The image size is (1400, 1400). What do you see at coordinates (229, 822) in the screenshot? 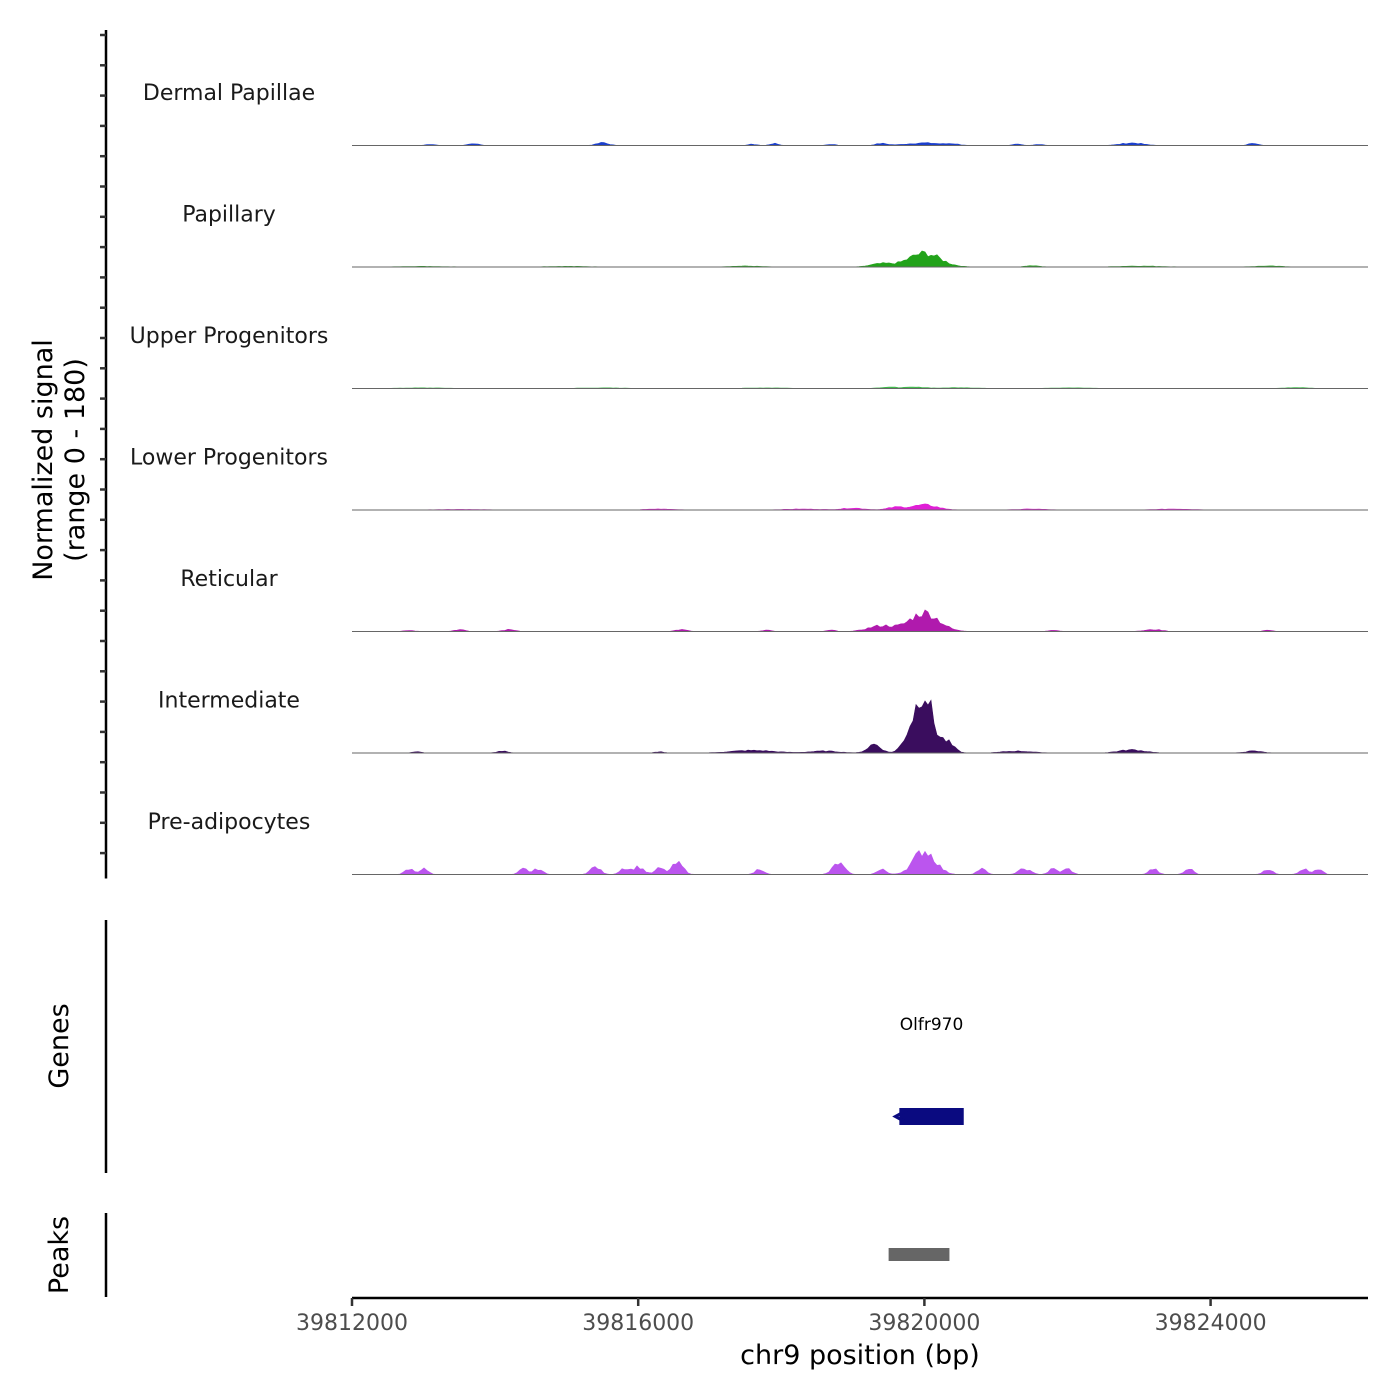
I see `track-label: Pre-adipocytes` at bounding box center [229, 822].